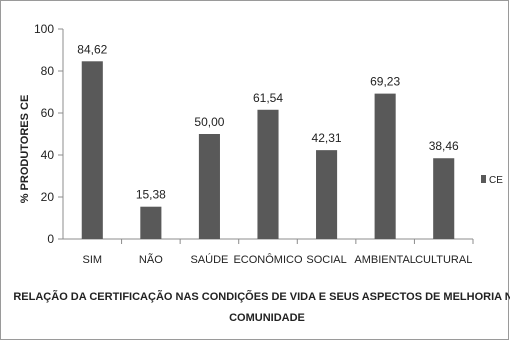  What do you see at coordinates (48, 197) in the screenshot?
I see `y-tick-label: 20` at bounding box center [48, 197].